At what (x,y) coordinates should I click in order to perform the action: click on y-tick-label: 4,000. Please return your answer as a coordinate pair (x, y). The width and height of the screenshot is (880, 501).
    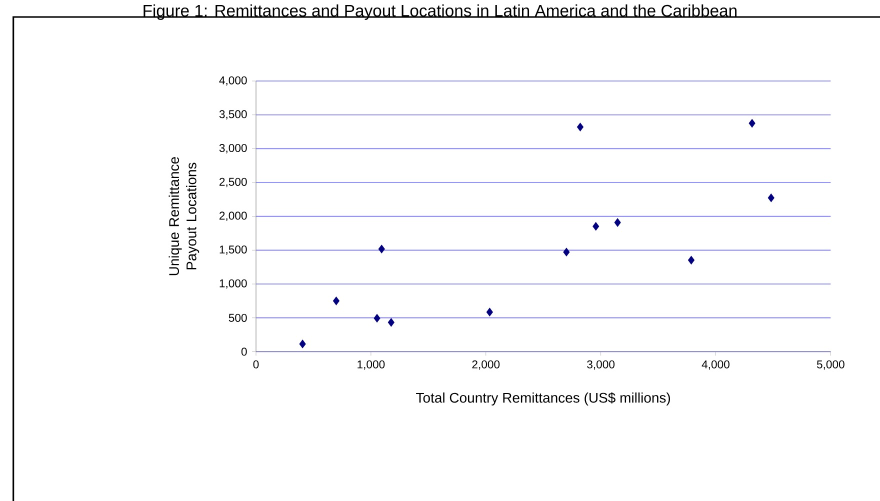
    Looking at the image, I should click on (233, 81).